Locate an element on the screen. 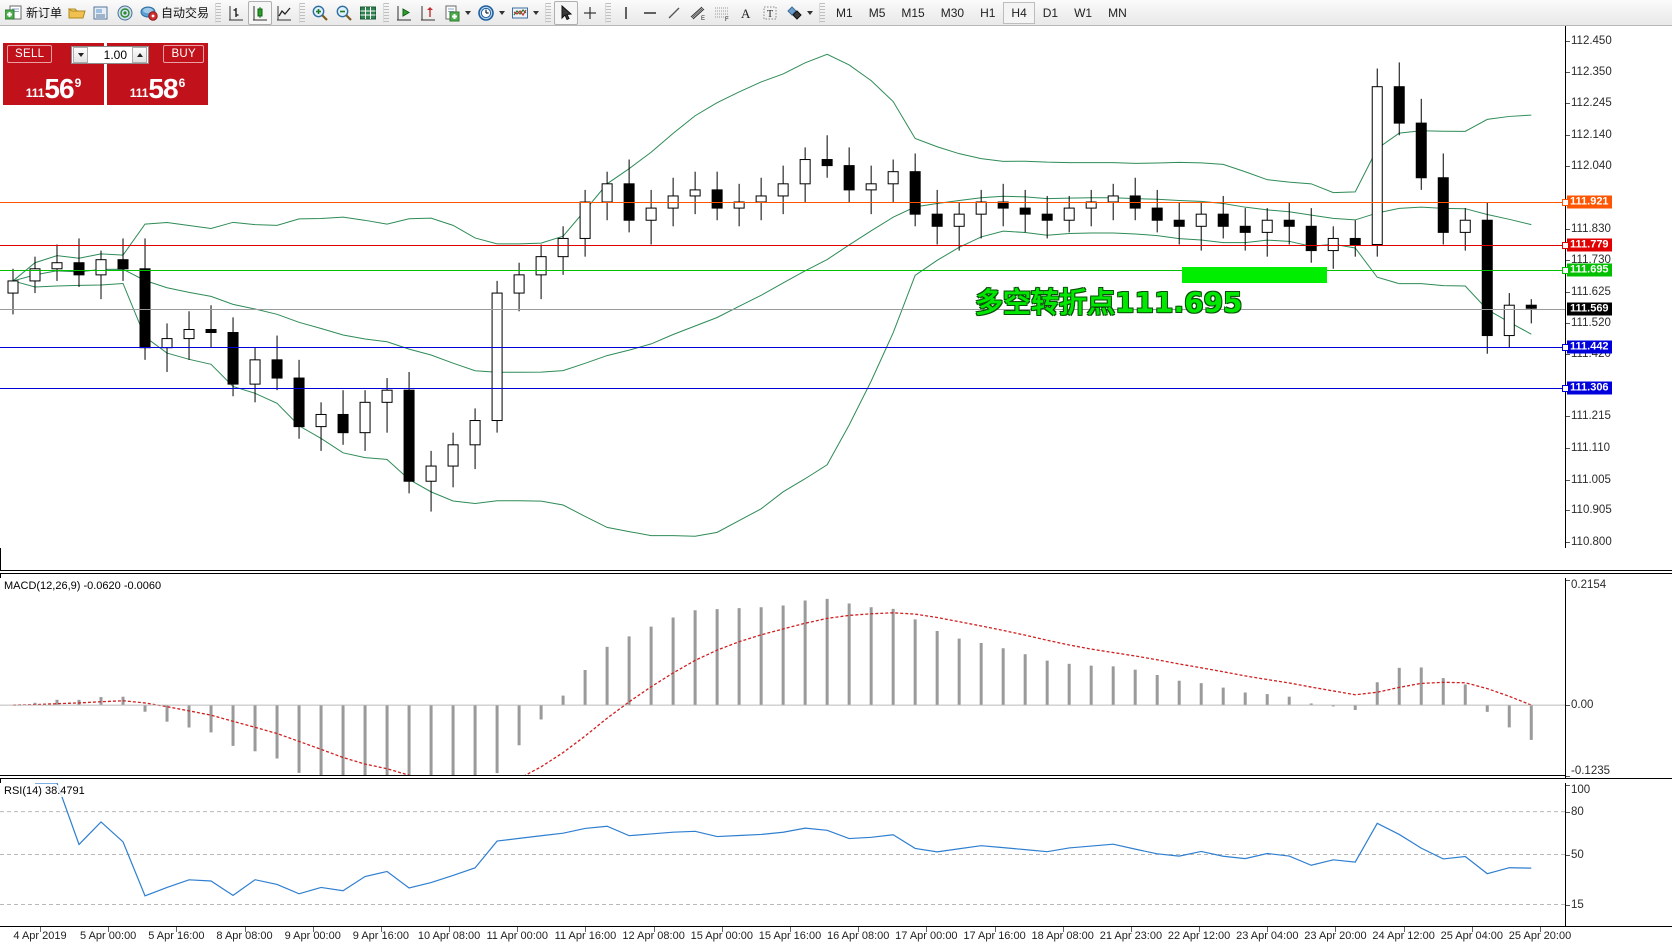  signals-button is located at coordinates (125, 13).